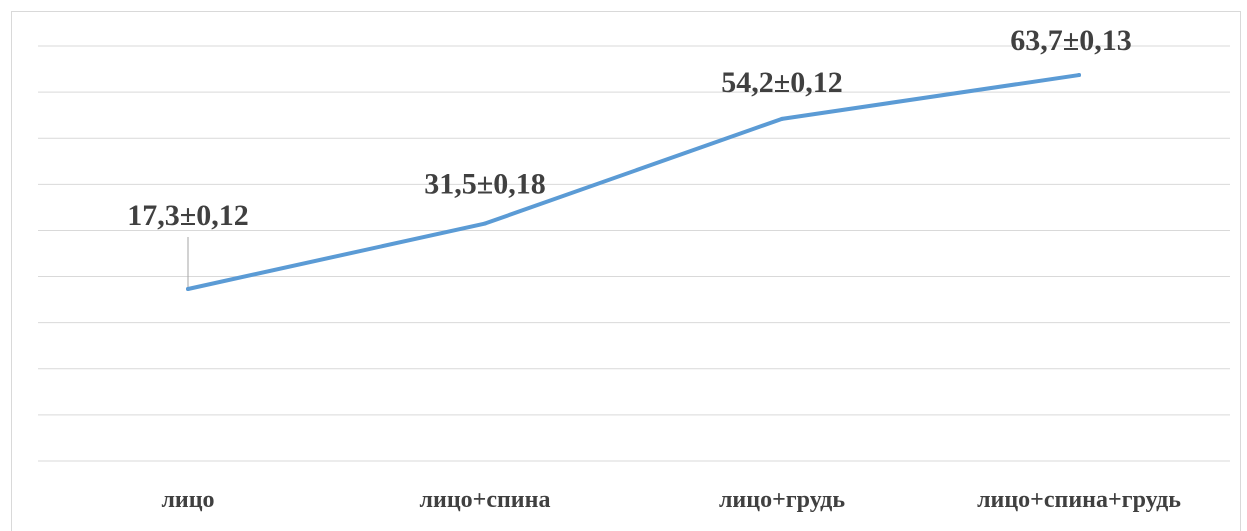 This screenshot has height=531, width=1247. Describe the element at coordinates (187, 215) in the screenshot. I see `data-label: 17,3±0,12` at that location.